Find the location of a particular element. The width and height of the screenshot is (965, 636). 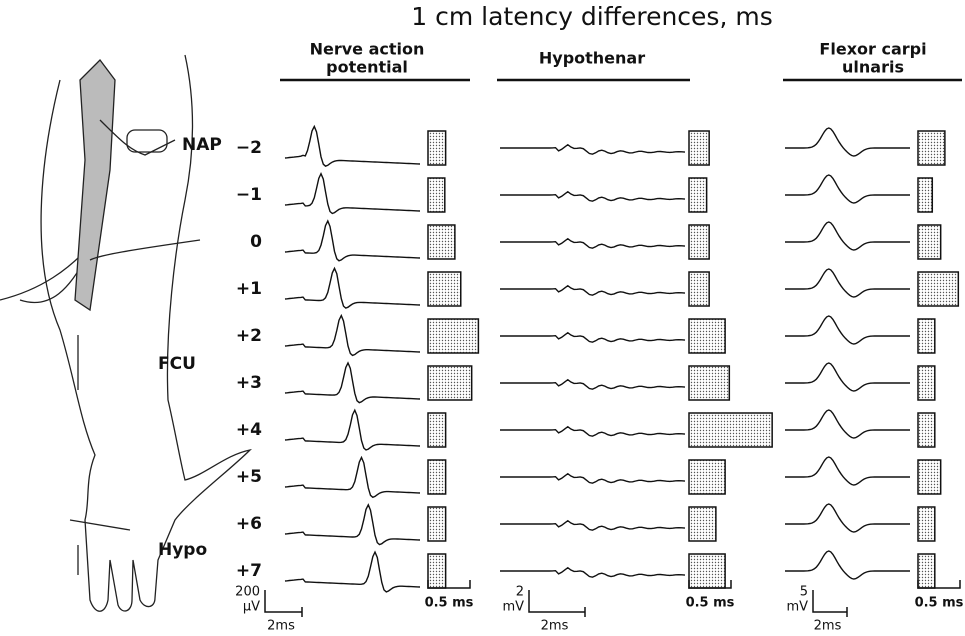

row-label: +6 is located at coordinates (249, 524).